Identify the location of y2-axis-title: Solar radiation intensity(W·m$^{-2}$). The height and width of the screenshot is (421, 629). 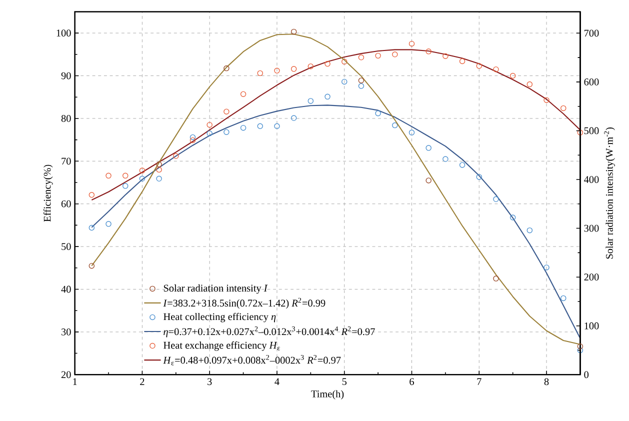
(609, 193).